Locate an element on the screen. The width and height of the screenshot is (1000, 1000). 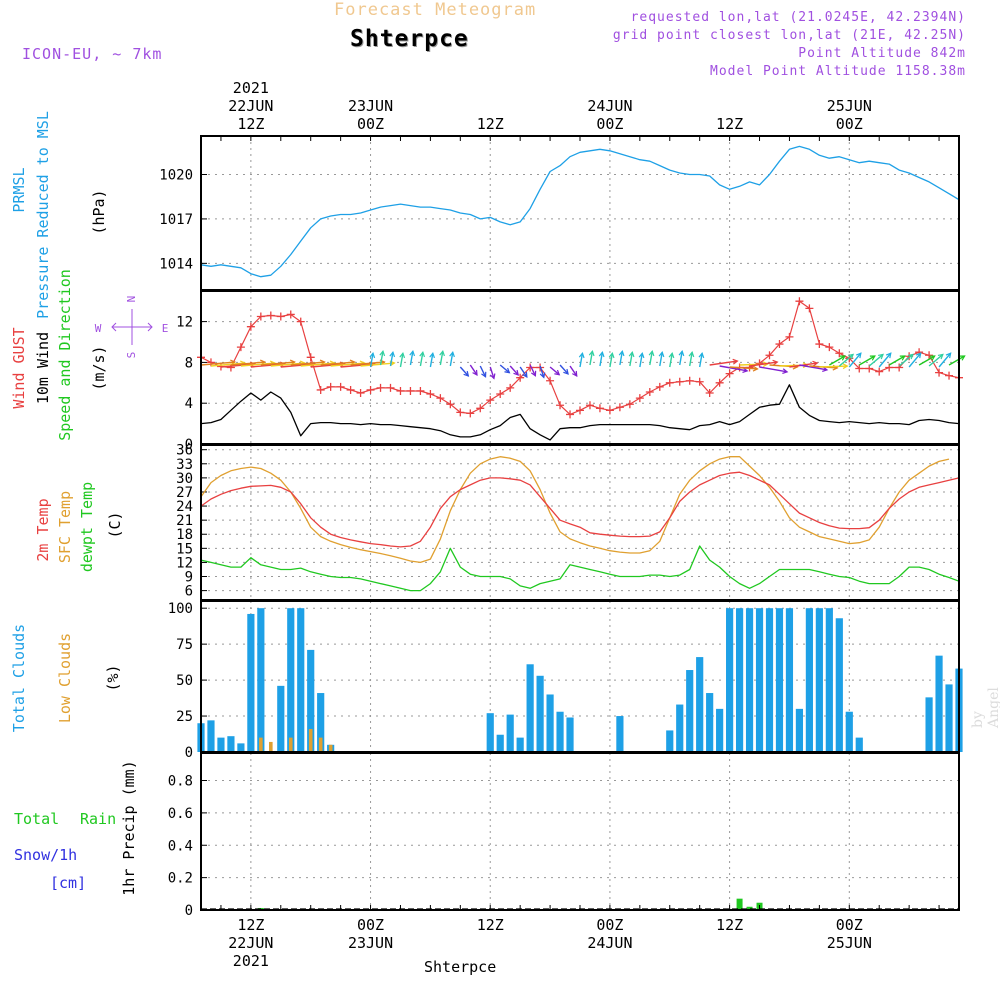
prmsl-label: PRMSL is located at coordinates (19, 189).